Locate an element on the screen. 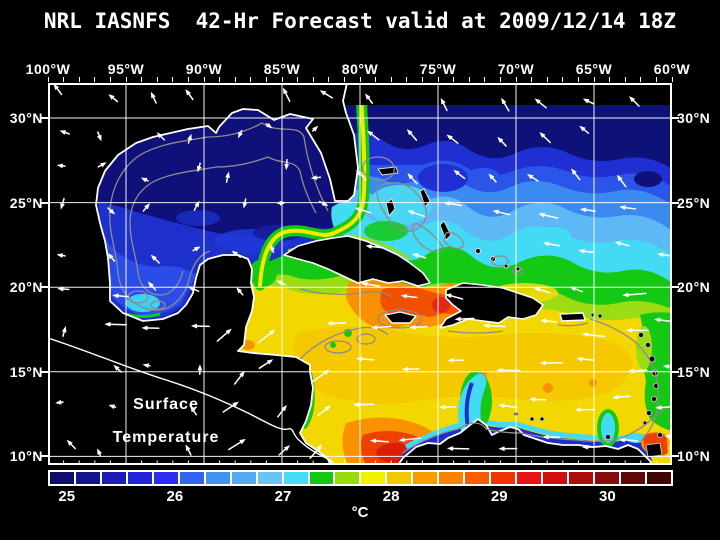  right-lat-tick is located at coordinates (675, 202).